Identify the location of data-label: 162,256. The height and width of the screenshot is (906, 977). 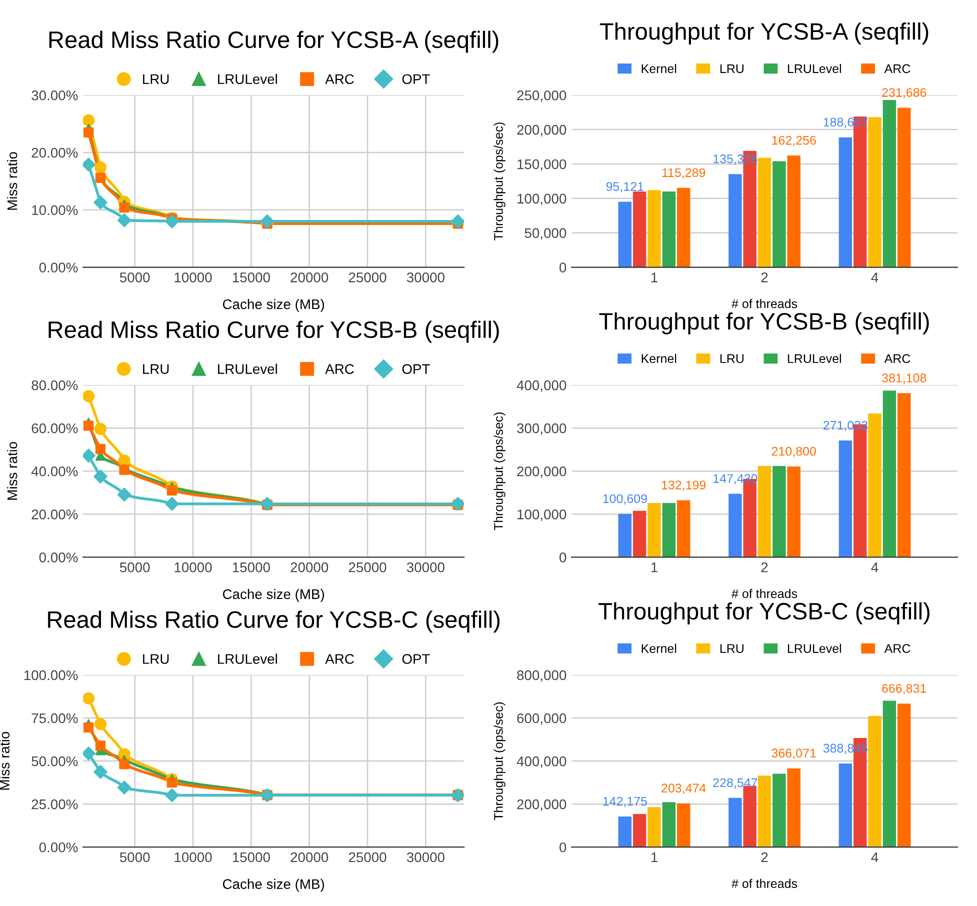
(794, 141).